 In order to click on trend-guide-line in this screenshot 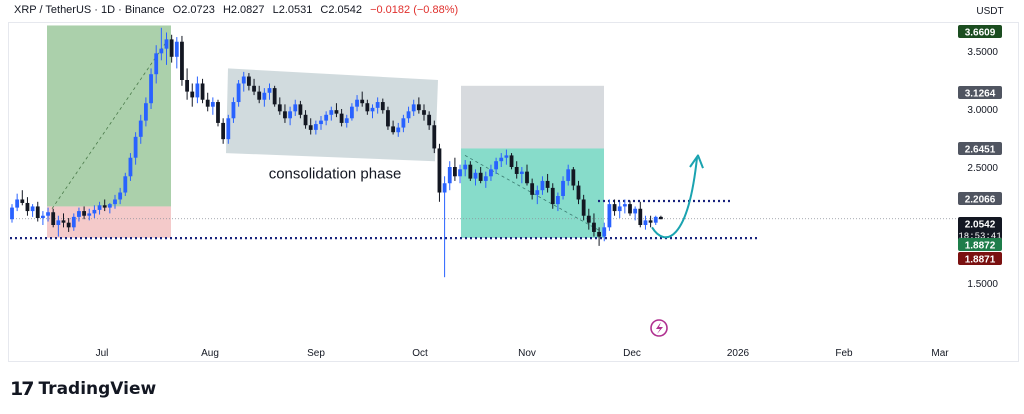, I will do `click(532, 193)`.